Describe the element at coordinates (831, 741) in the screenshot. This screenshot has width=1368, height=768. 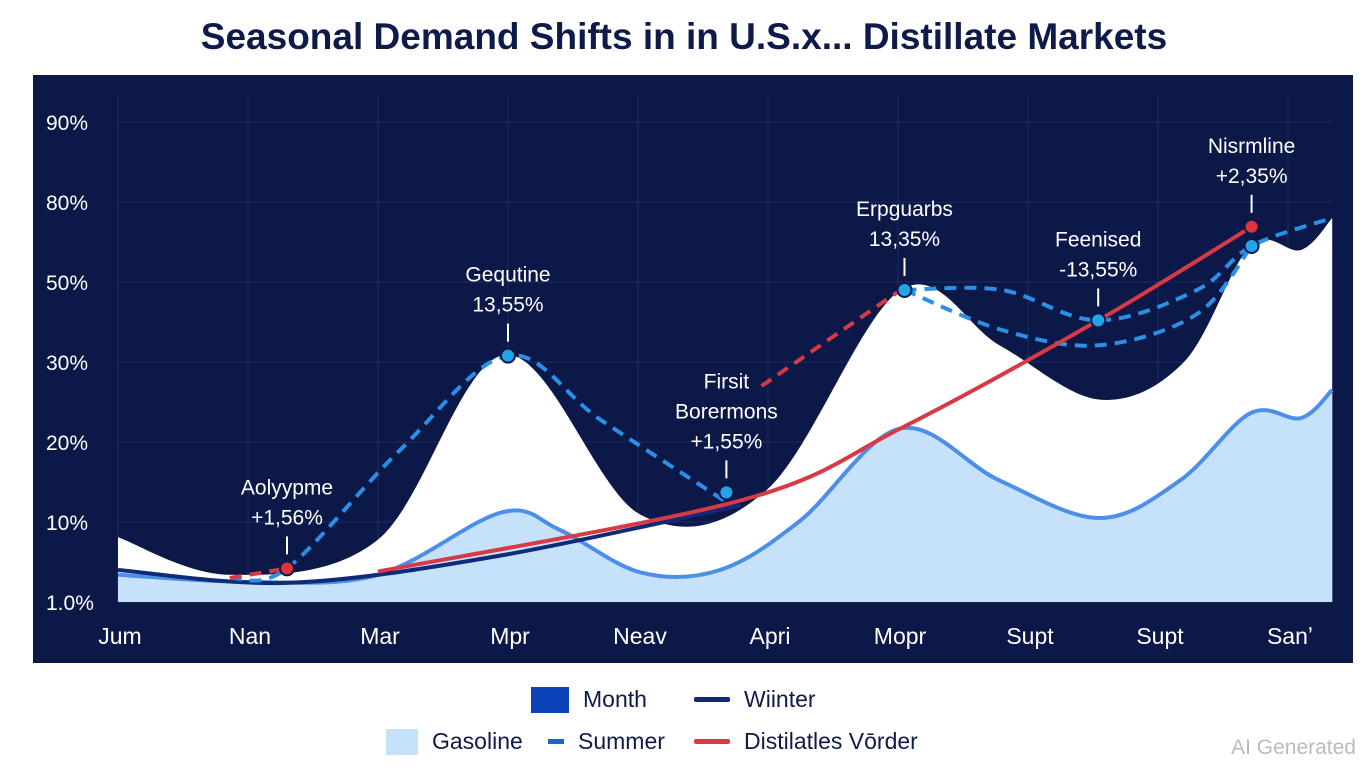
I see `legend-label: Distilatles Vōrder` at that location.